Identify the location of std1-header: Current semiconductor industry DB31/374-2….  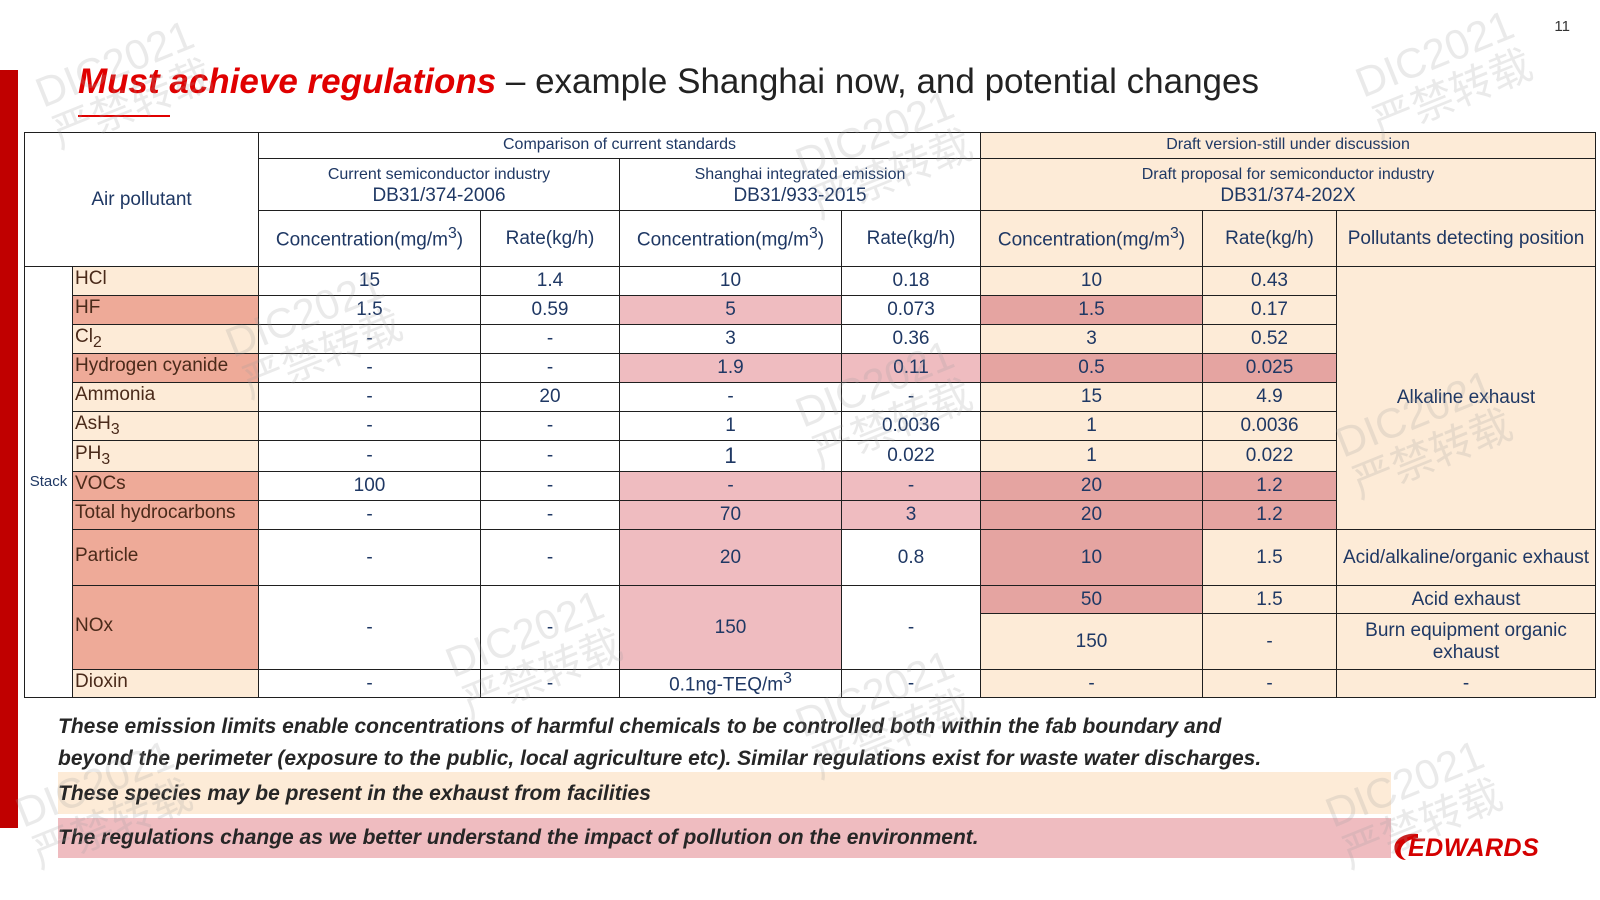
(439, 184).